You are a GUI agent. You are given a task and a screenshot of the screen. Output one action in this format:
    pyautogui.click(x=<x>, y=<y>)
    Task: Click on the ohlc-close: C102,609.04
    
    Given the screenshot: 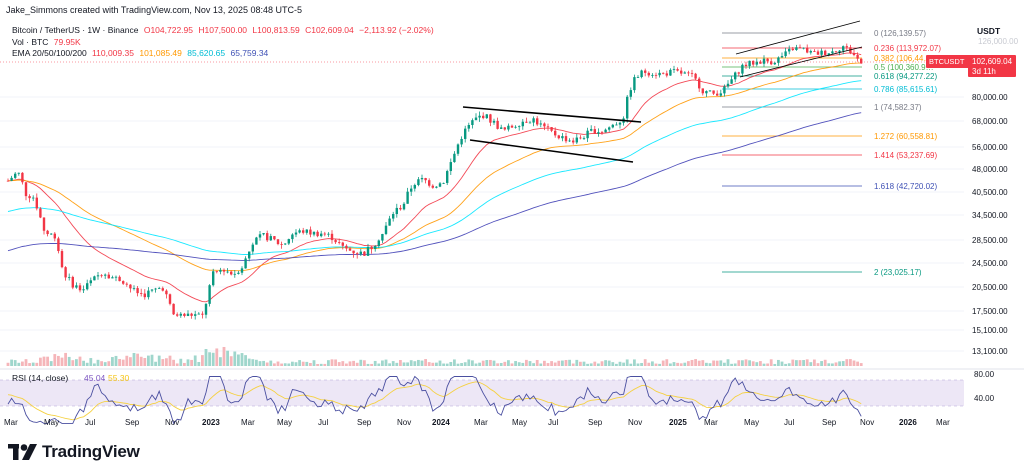 What is the action you would take?
    pyautogui.click(x=329, y=30)
    